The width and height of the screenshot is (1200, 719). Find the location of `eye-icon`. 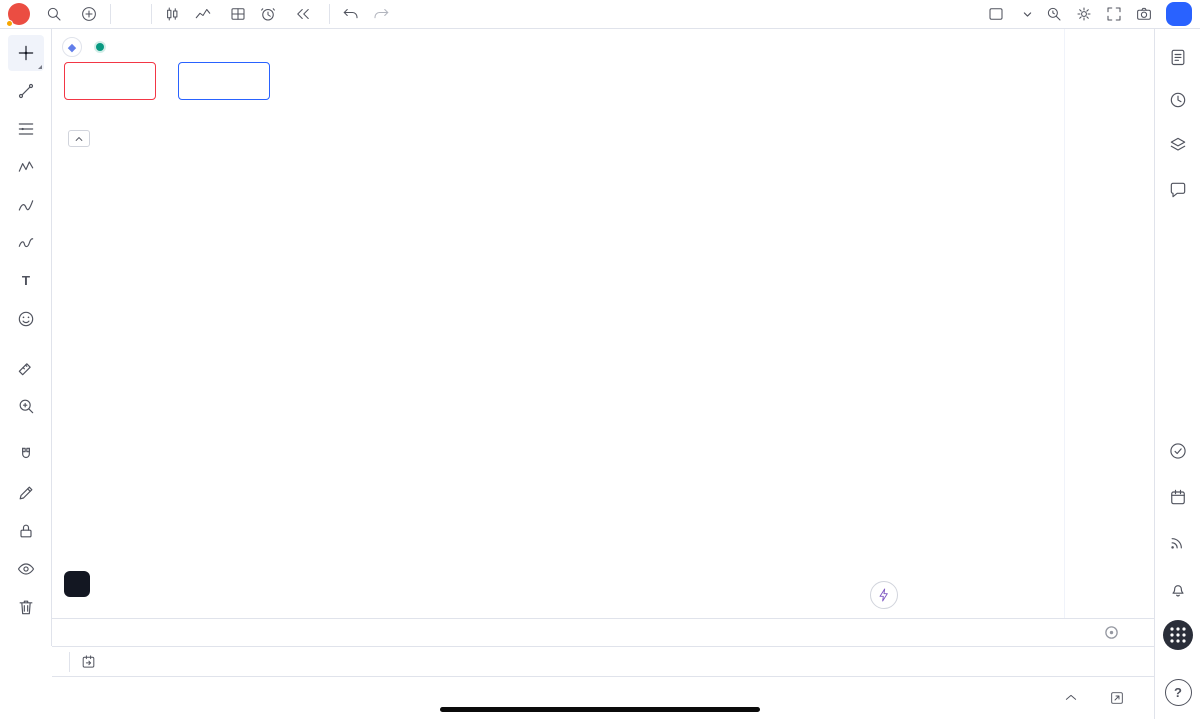

eye-icon is located at coordinates (25, 569).